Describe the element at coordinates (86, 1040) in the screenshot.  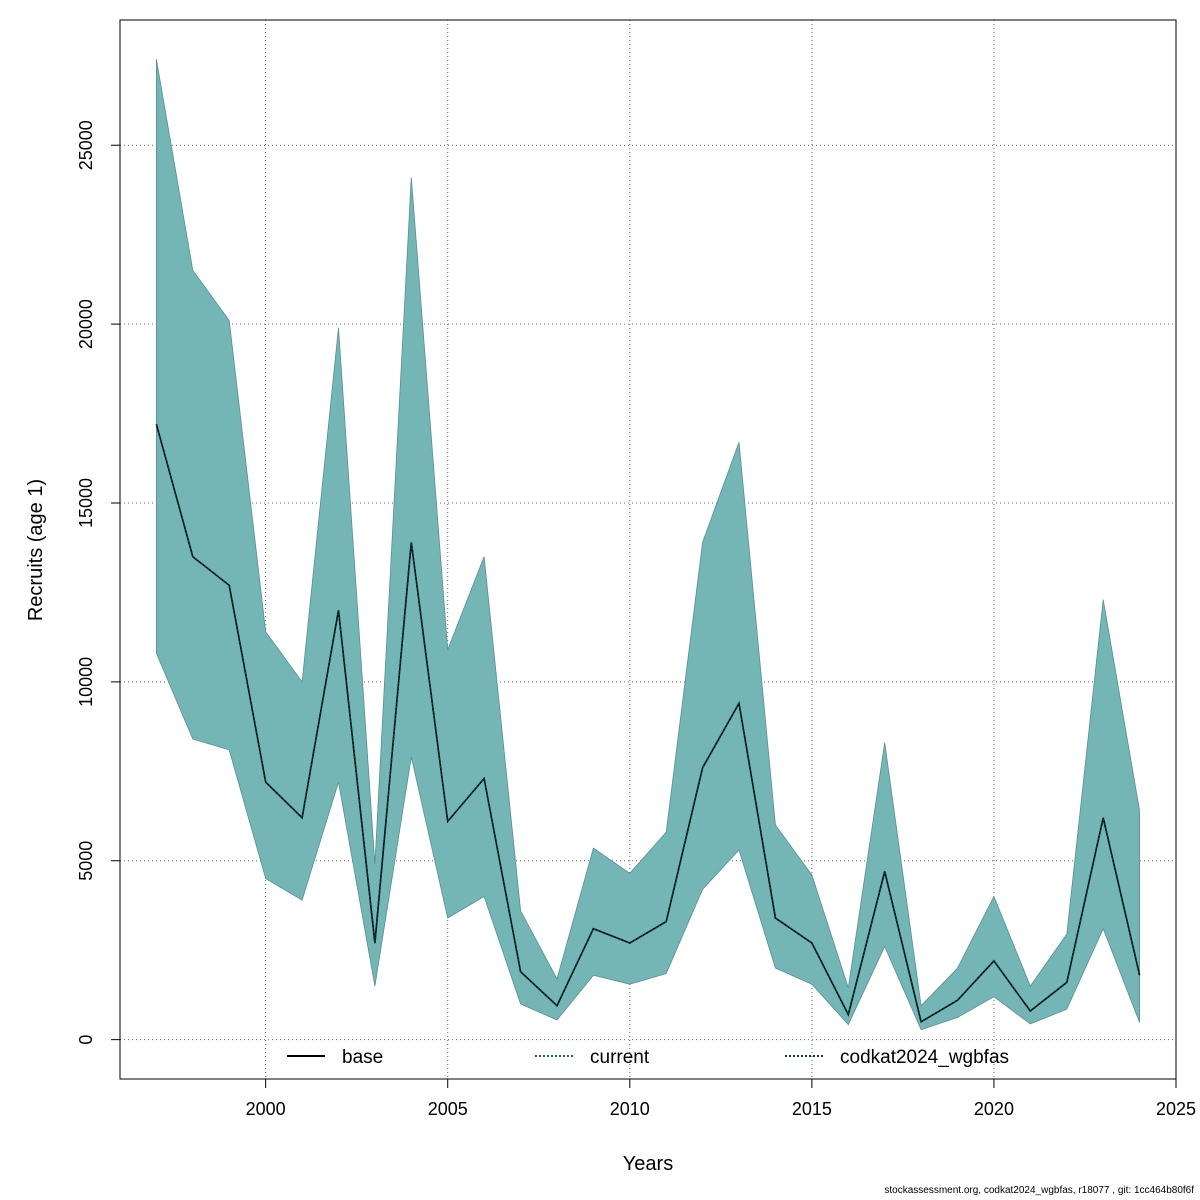
I see `y-tick-label-0: 0` at that location.